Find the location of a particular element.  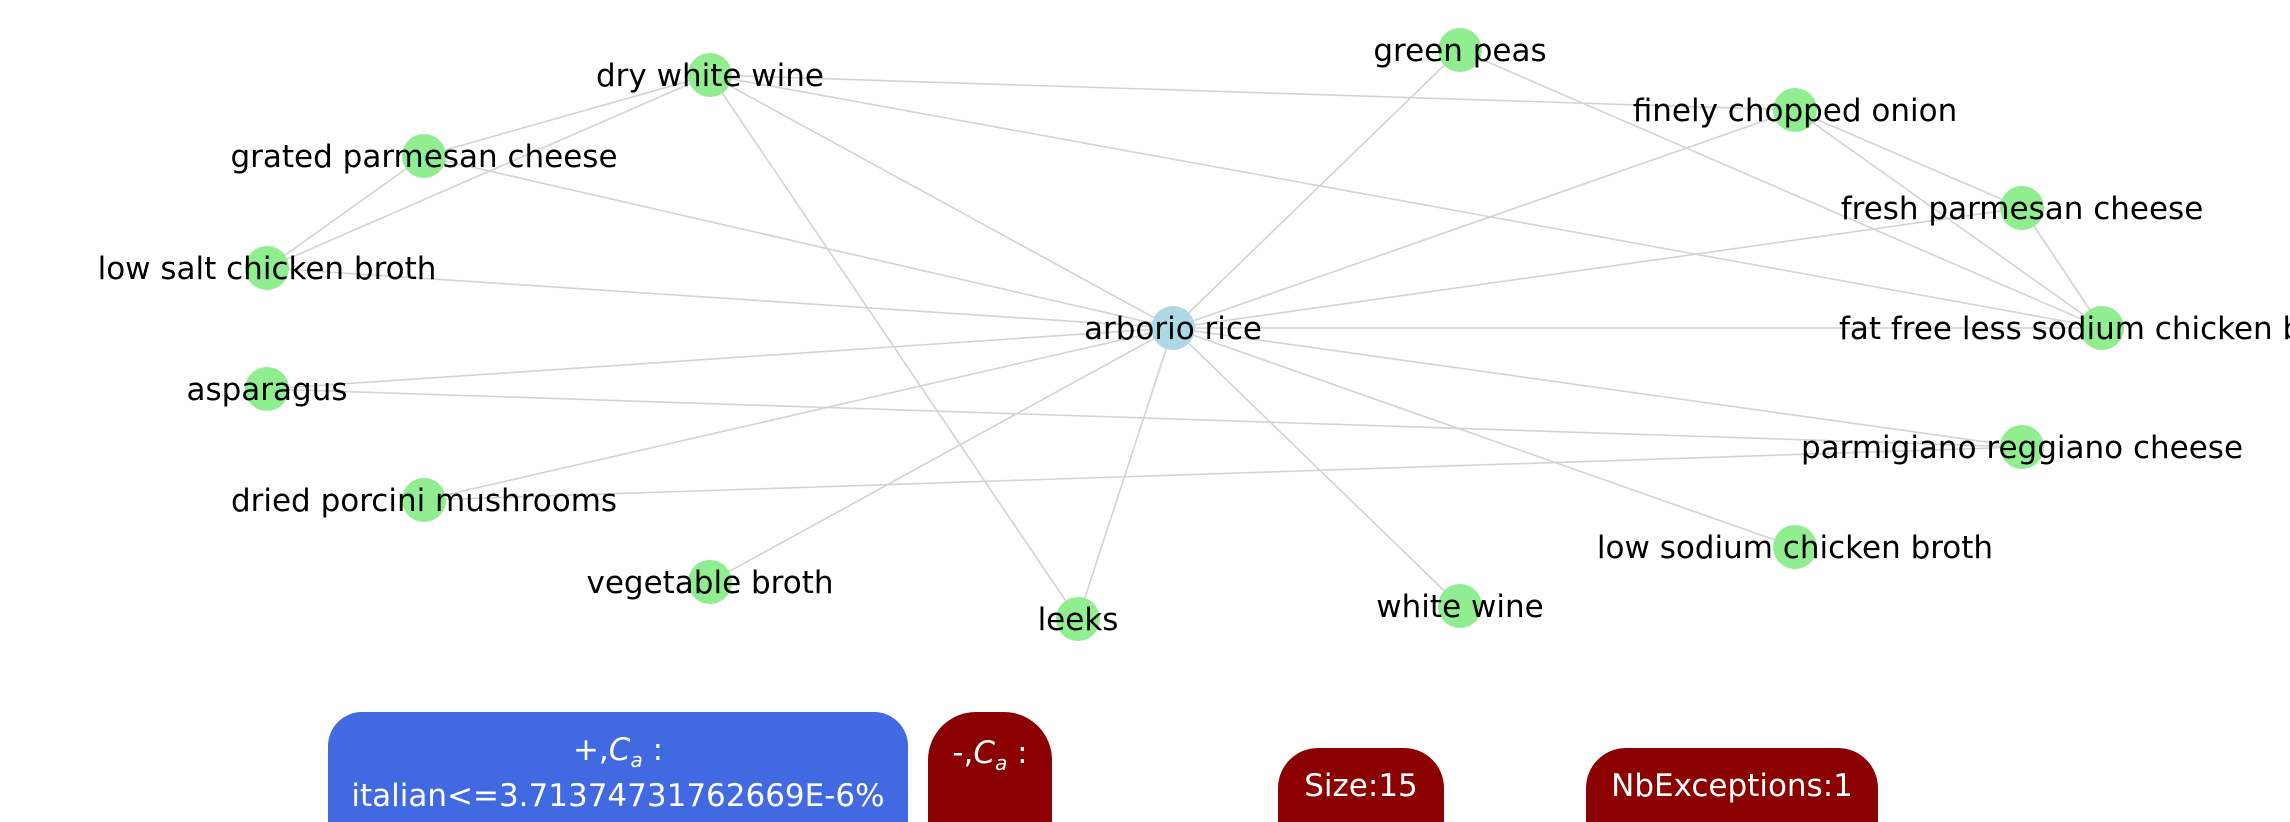

node-label-low_salt_chicken: low salt chicken broth is located at coordinates (267, 269).